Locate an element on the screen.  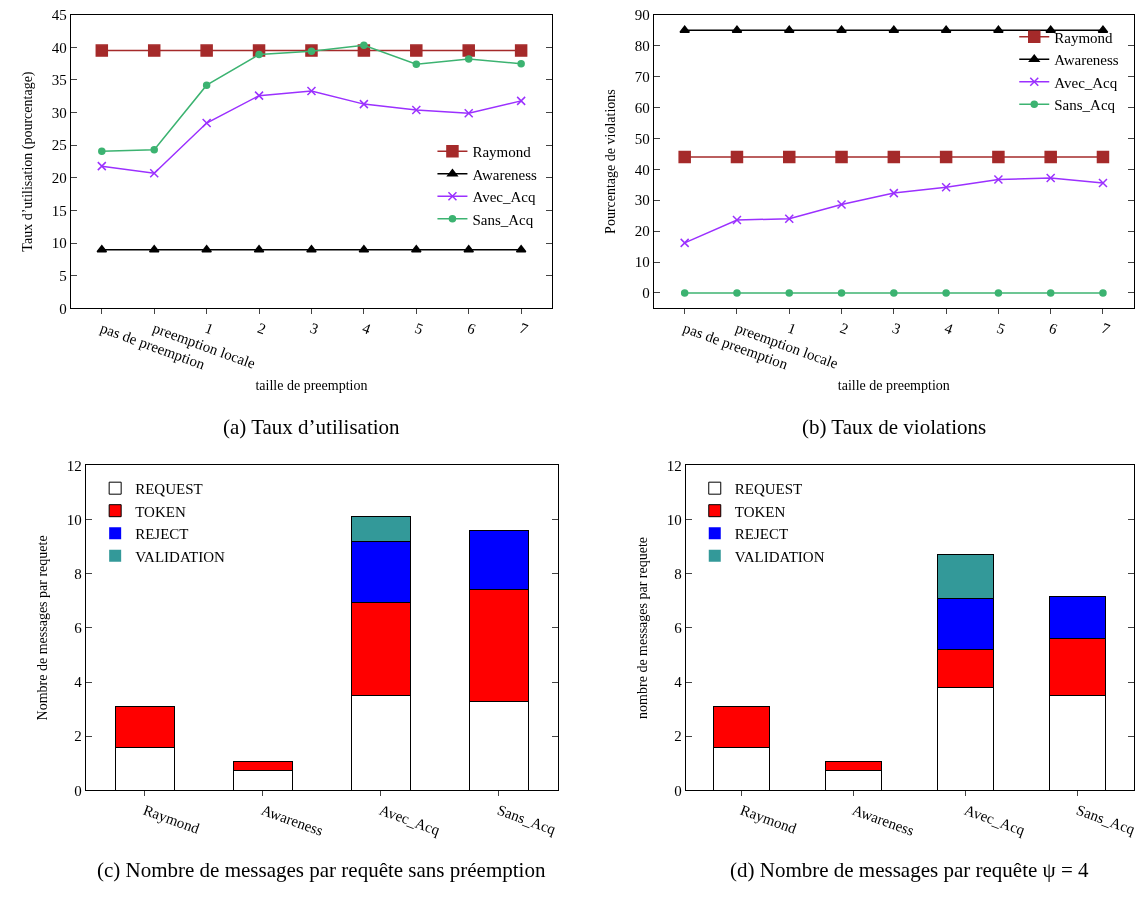
y-axis-title: nombre de messages par requete is located at coordinates (643, 627).